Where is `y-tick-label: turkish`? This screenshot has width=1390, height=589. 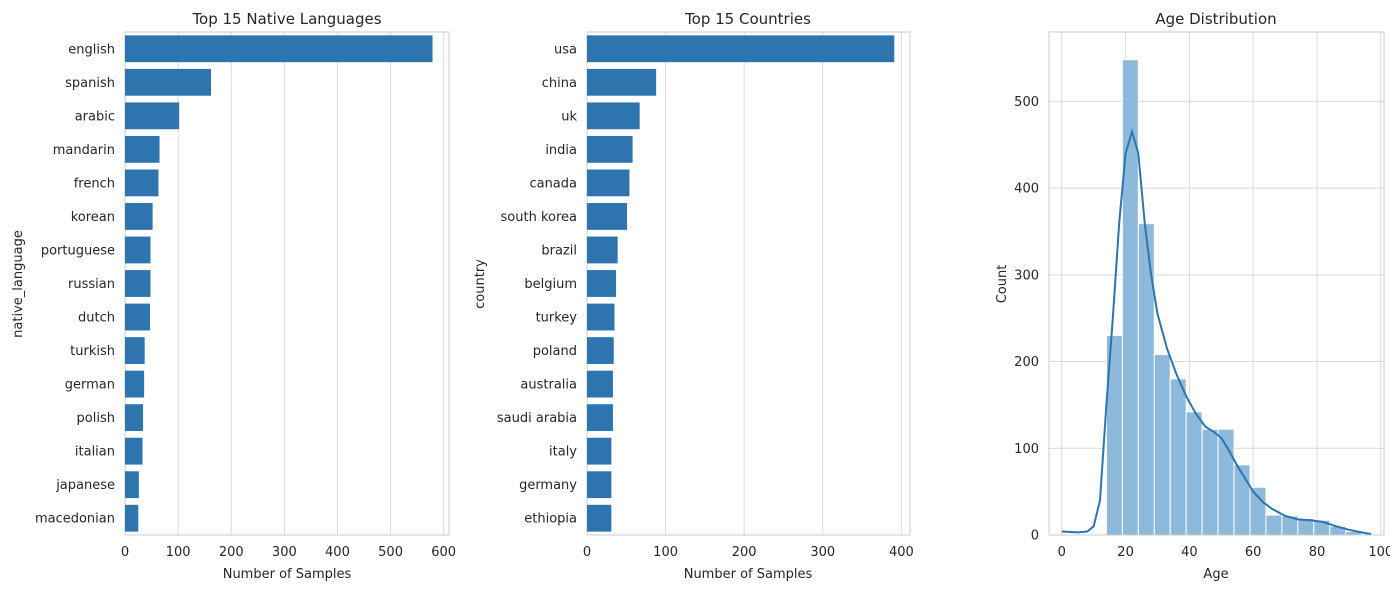
y-tick-label: turkish is located at coordinates (92, 351).